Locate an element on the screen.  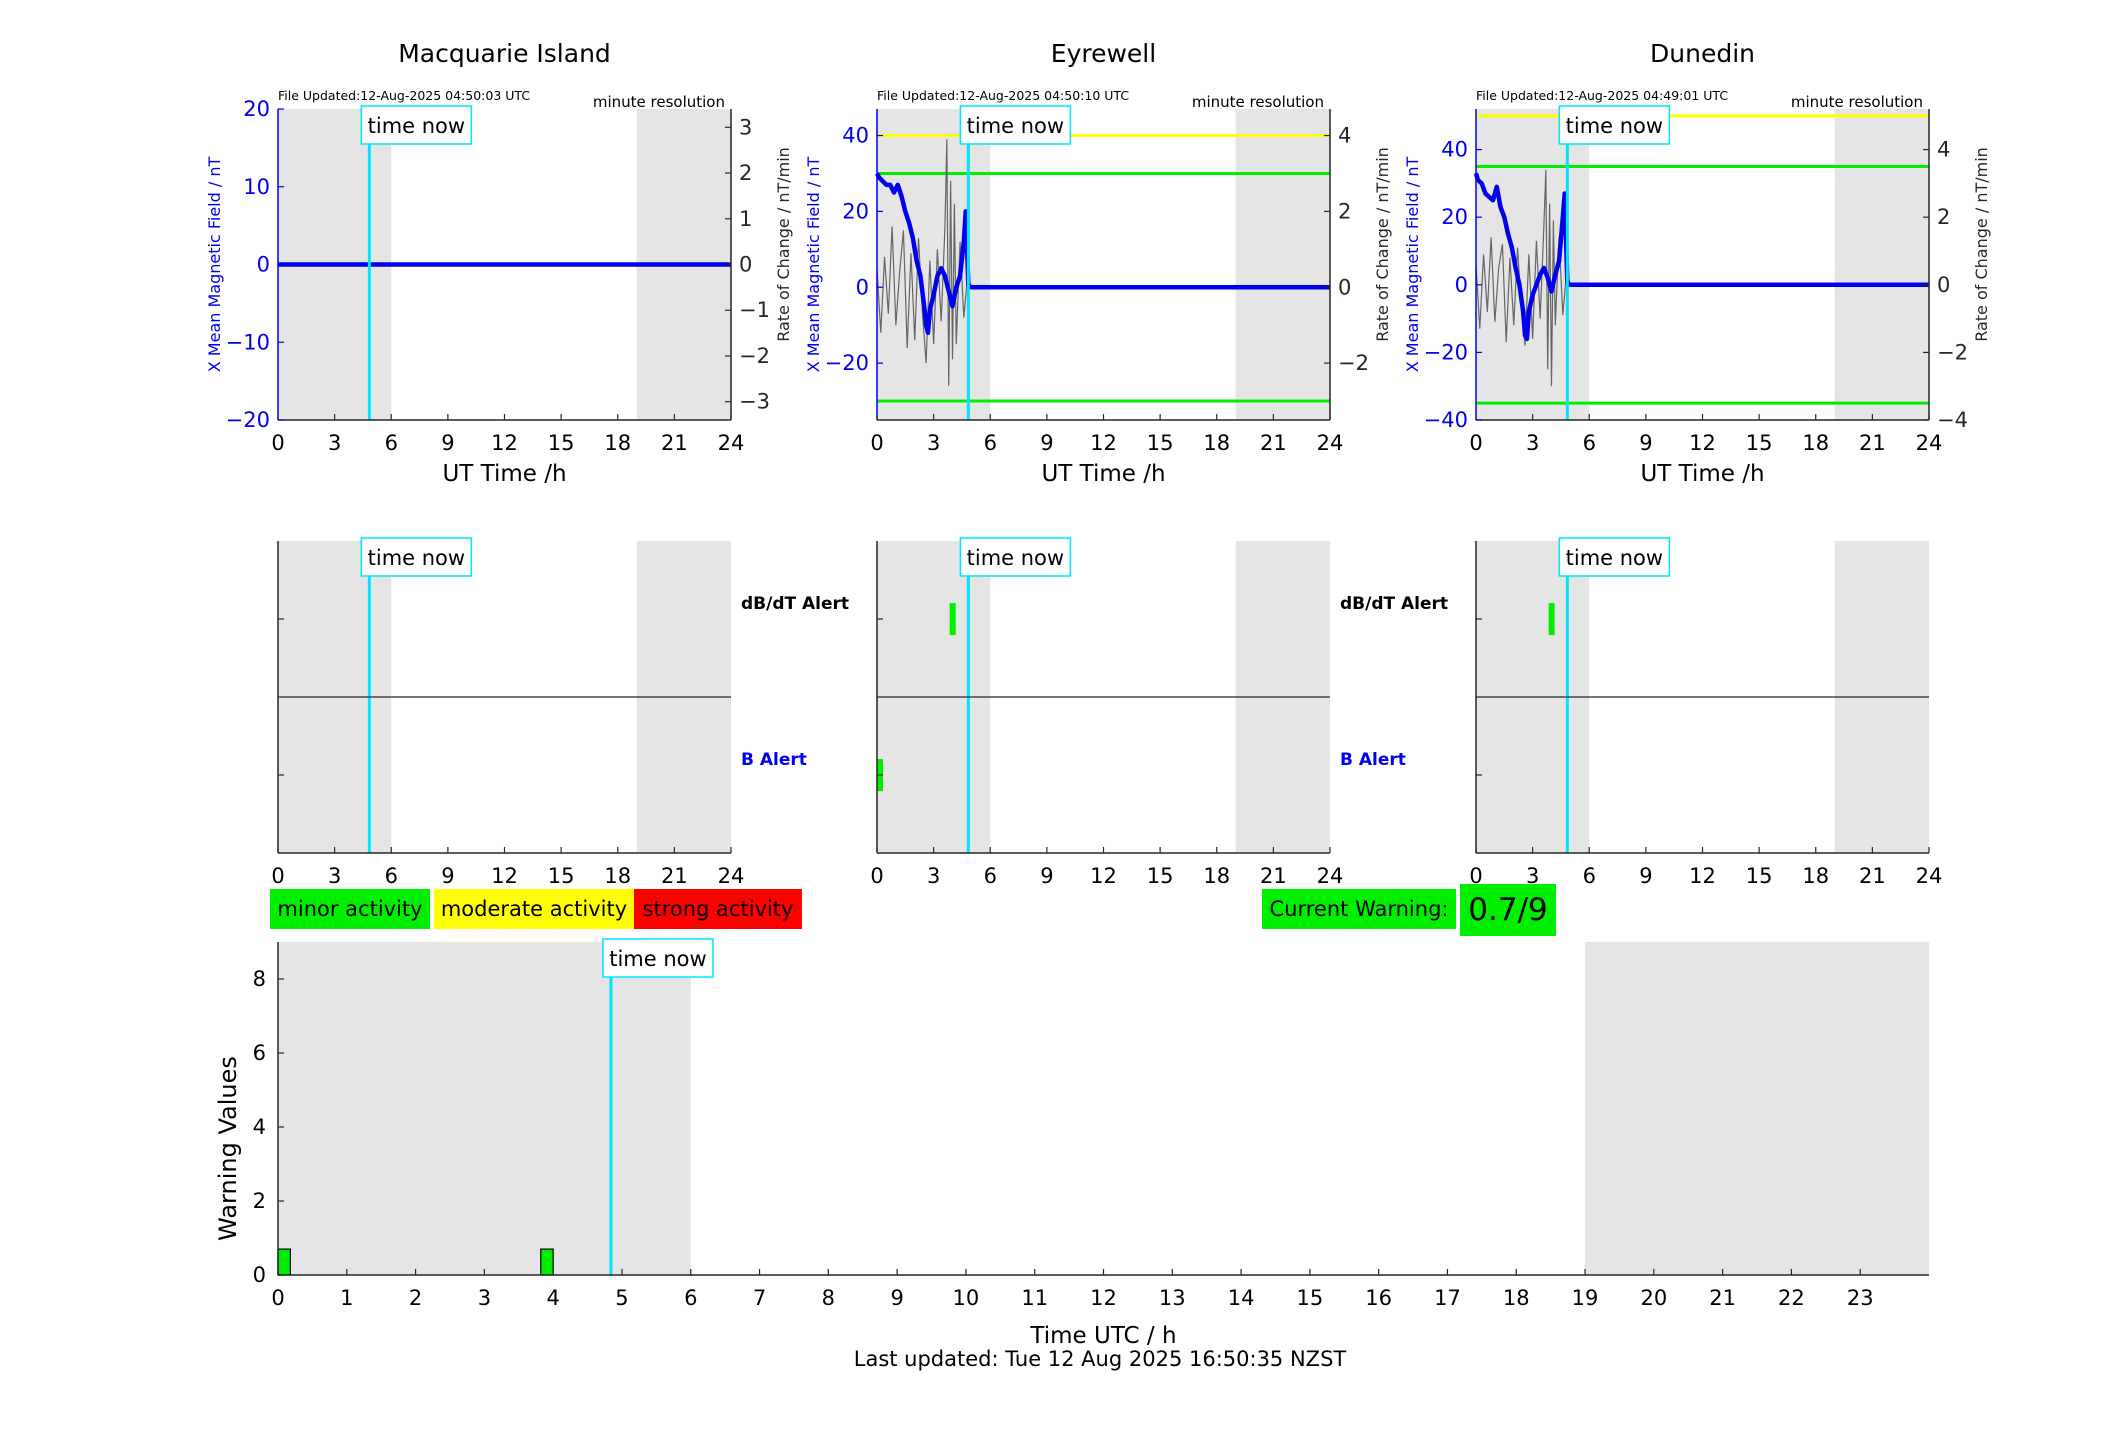
alert-panel-1-x-tick-label: 0 is located at coordinates (277, 876).